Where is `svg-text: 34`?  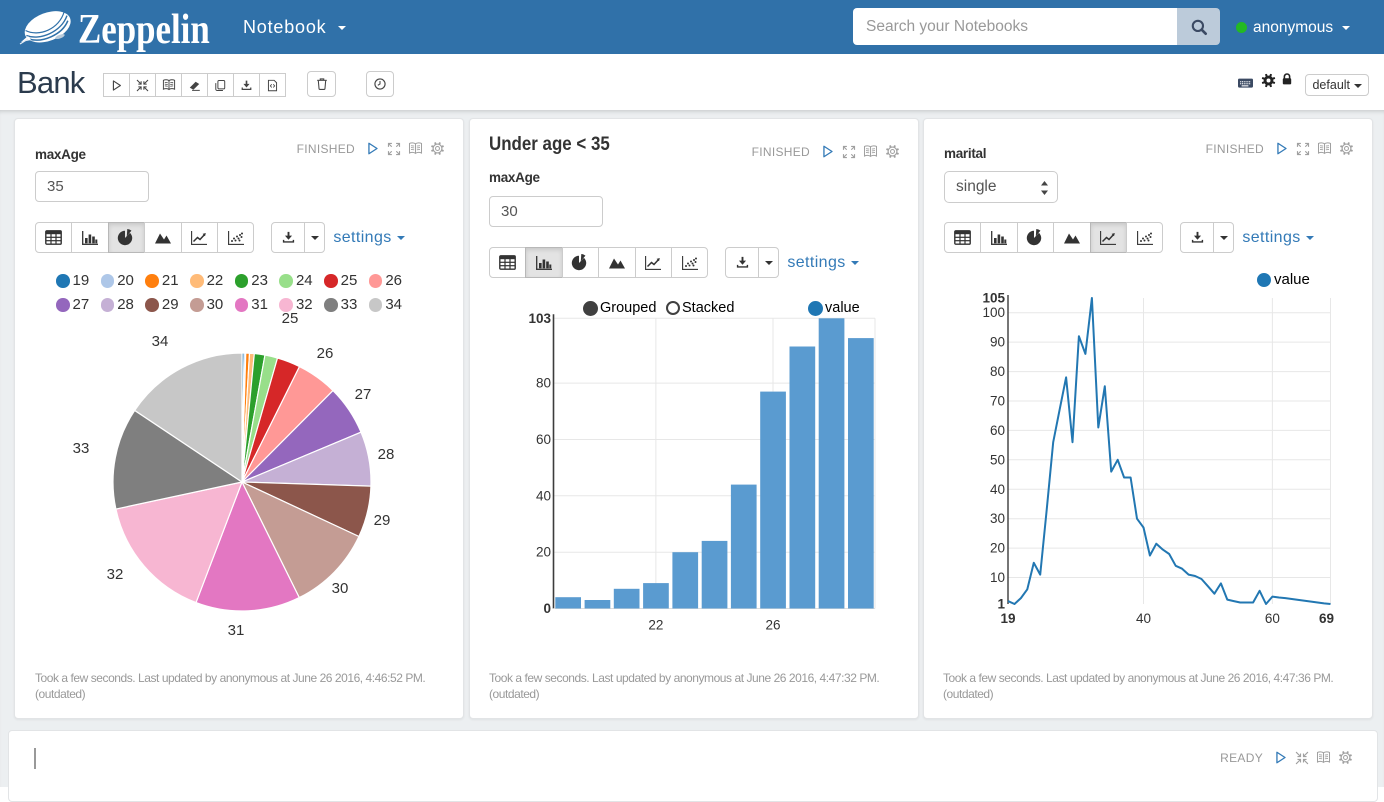 svg-text: 34 is located at coordinates (160, 341).